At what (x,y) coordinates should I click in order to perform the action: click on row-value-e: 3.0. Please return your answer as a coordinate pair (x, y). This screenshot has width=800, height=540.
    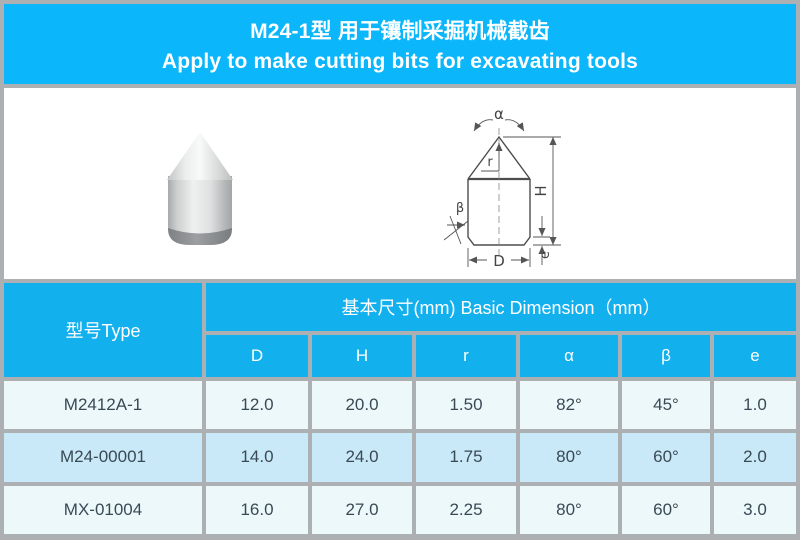
    Looking at the image, I should click on (755, 509).